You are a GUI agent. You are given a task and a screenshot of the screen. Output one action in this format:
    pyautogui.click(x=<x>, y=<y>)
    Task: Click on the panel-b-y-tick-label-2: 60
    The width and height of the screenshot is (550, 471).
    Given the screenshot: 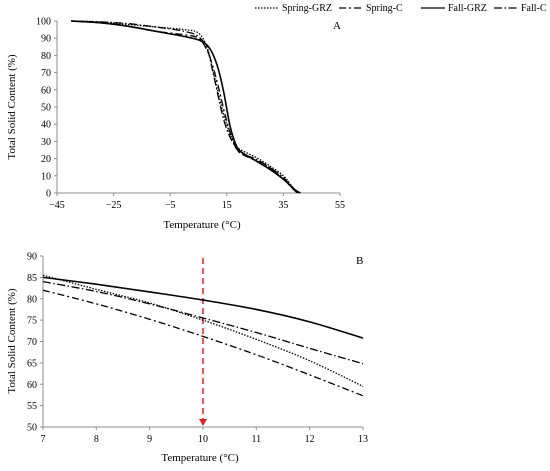 What is the action you would take?
    pyautogui.click(x=32, y=385)
    